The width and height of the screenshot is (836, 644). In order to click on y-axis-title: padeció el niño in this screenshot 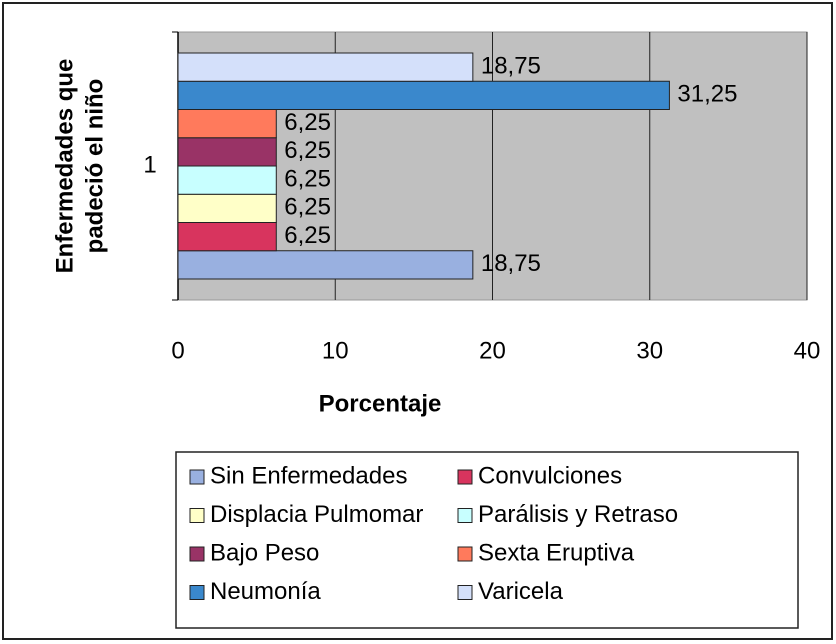, I will do `click(94, 166)`.